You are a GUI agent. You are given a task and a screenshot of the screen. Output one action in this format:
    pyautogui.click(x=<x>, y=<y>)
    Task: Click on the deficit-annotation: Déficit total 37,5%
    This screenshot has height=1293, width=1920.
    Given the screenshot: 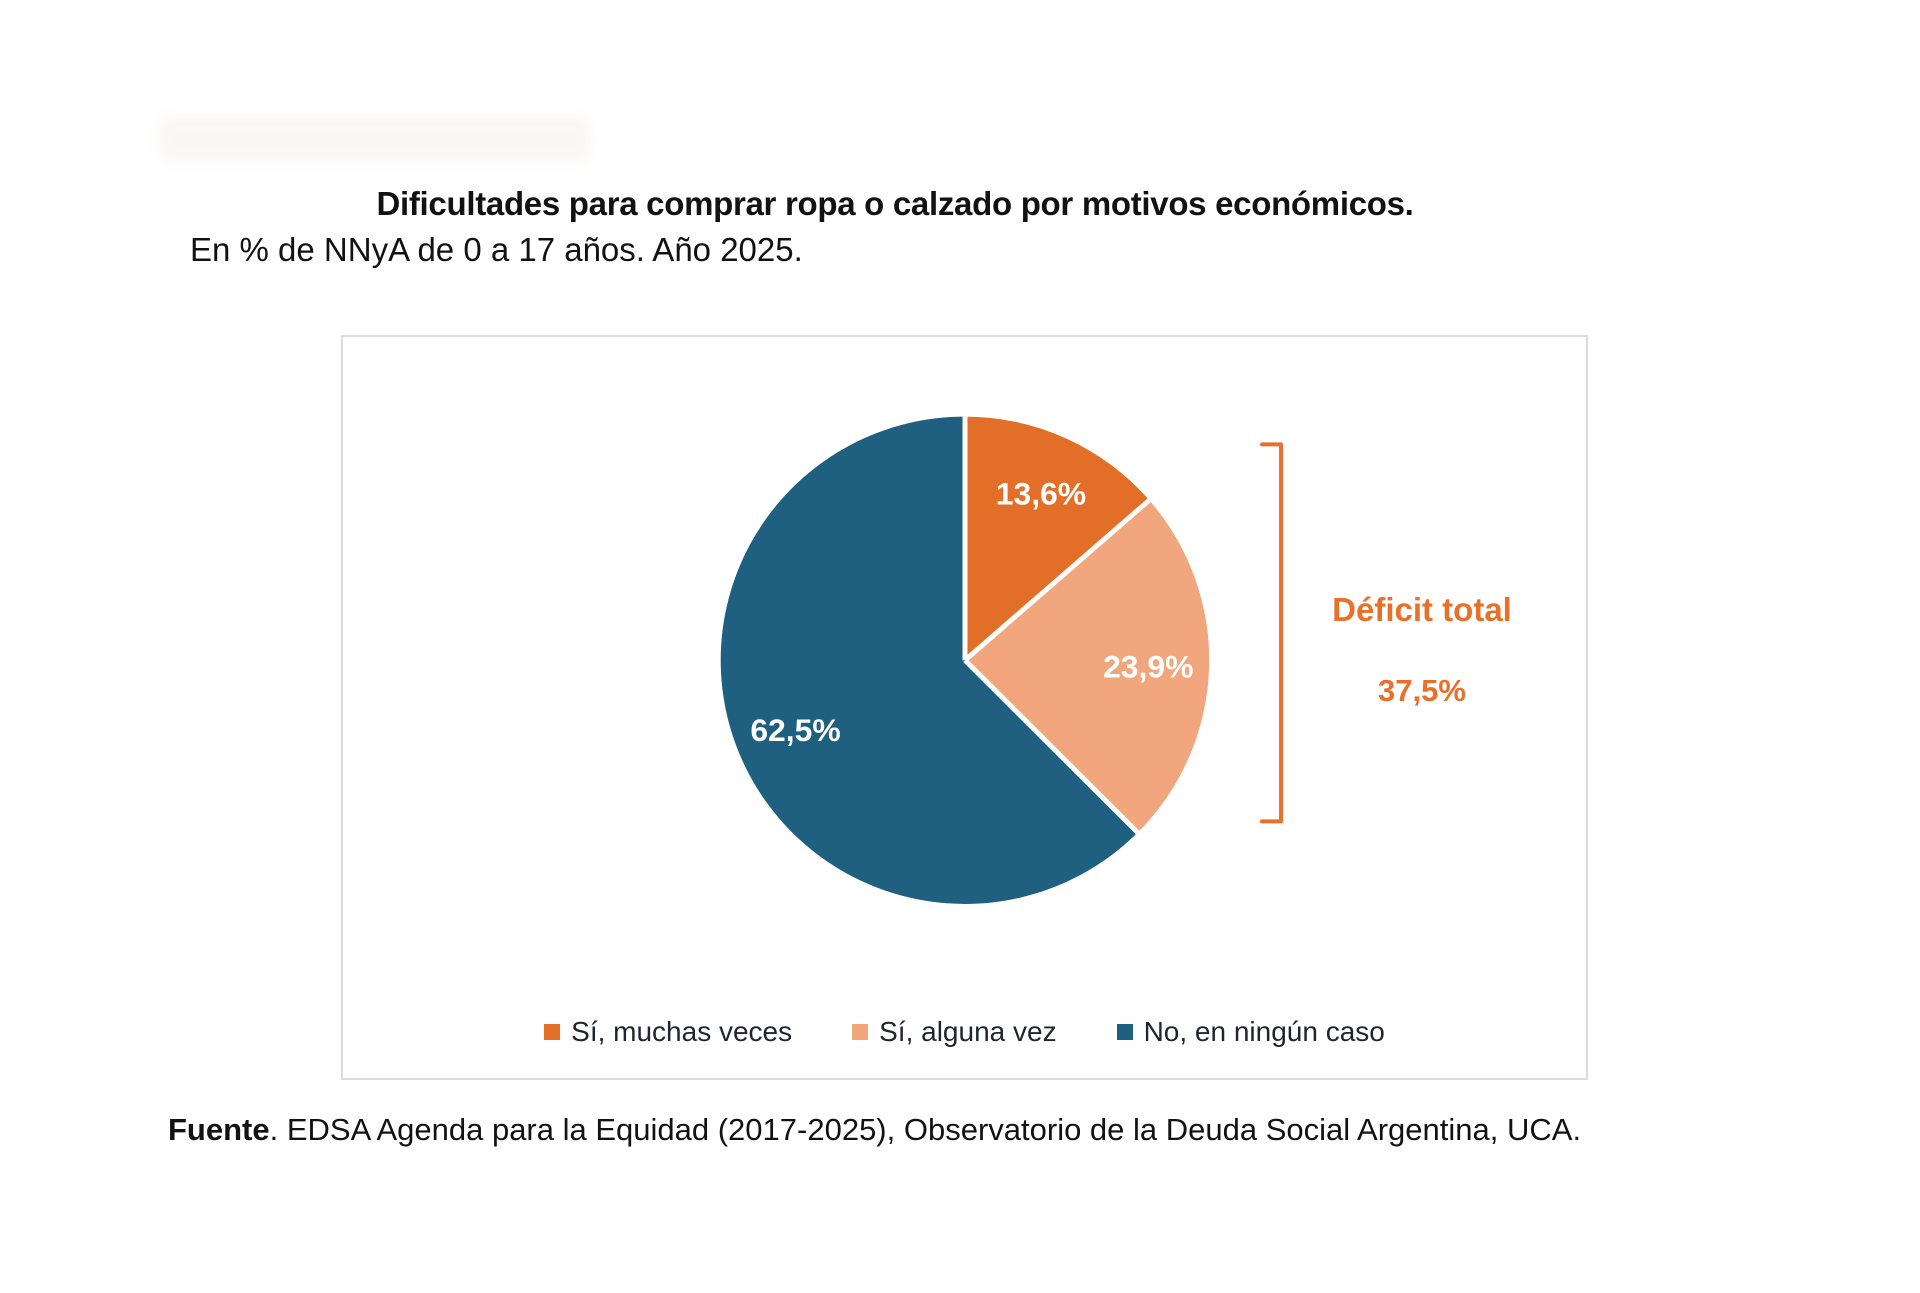 What is the action you would take?
    pyautogui.click(x=1422, y=650)
    